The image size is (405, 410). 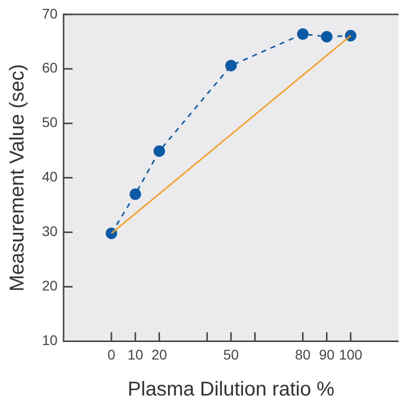 I want to click on y-tick-label: 40, so click(x=50, y=176).